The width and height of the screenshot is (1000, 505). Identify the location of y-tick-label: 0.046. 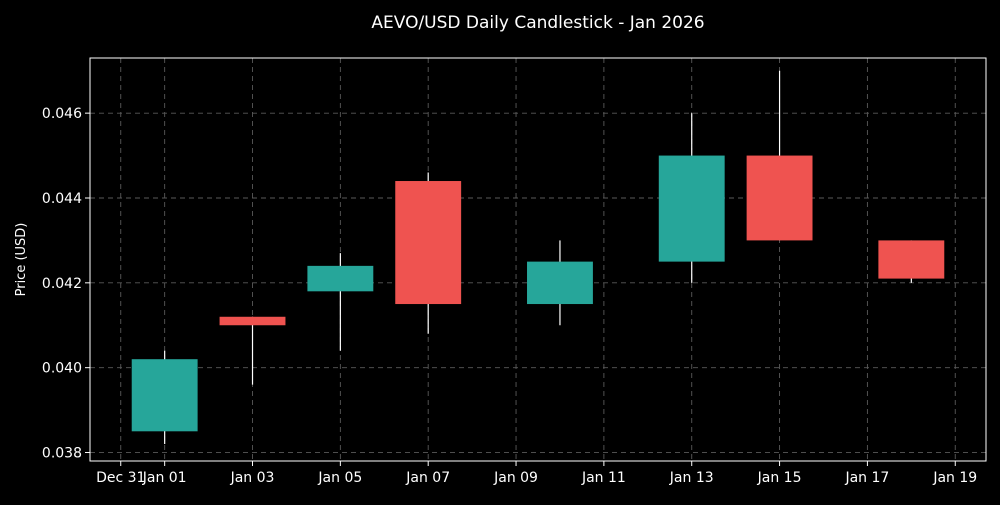
(62, 114).